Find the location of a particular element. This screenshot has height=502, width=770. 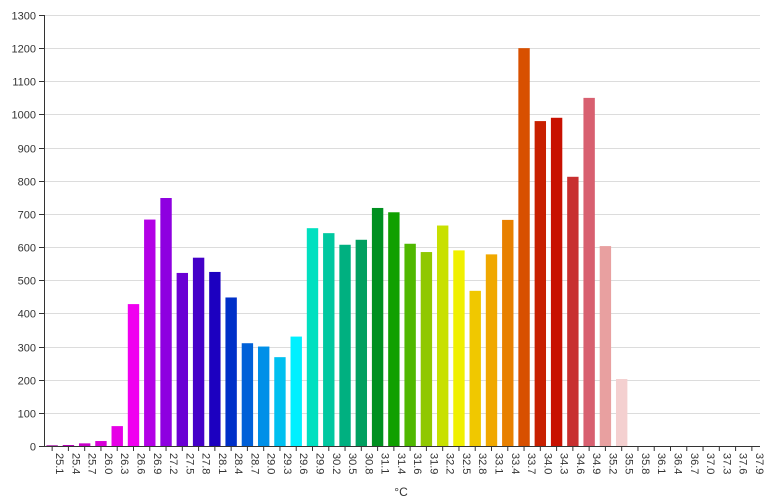

x-tick-label: 34.9 is located at coordinates (596, 463).